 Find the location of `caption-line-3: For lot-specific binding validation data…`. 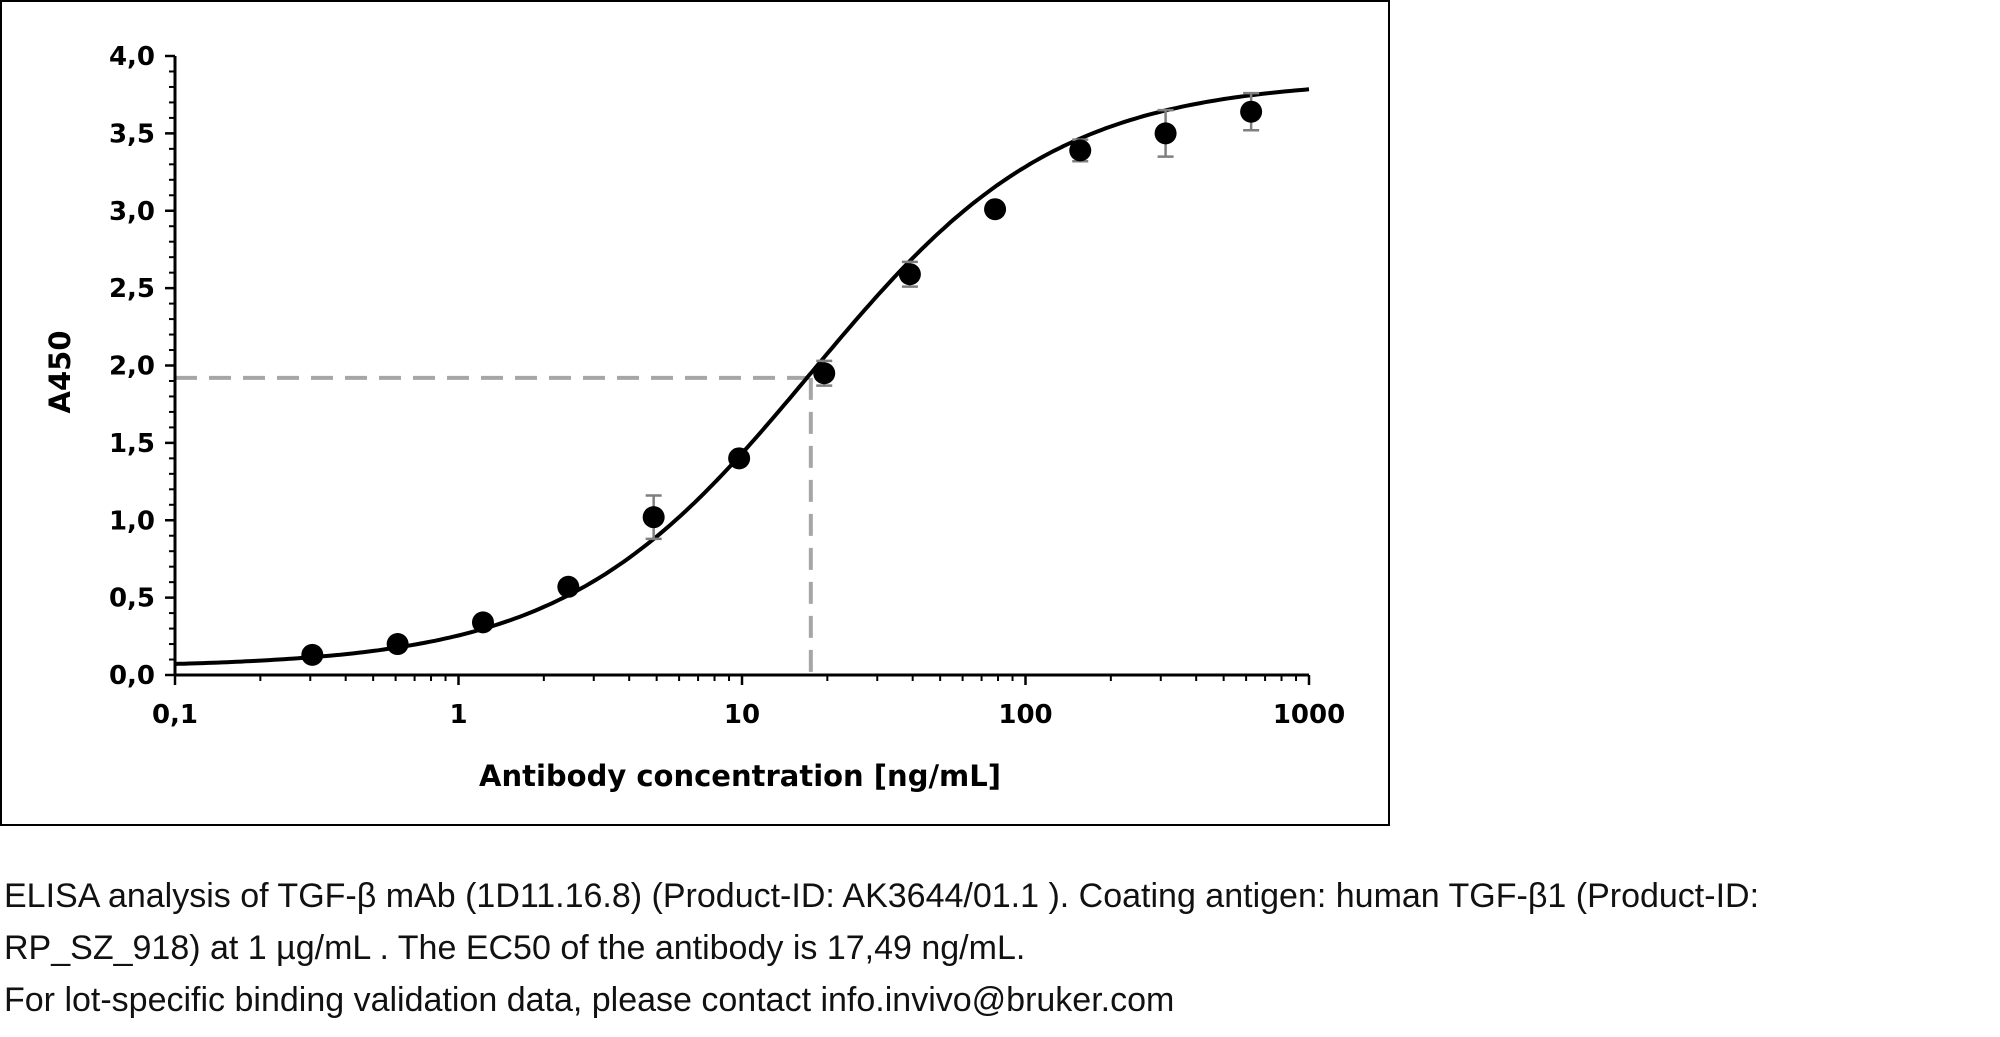

caption-line-3: For lot-specific binding validation data… is located at coordinates (589, 1000).